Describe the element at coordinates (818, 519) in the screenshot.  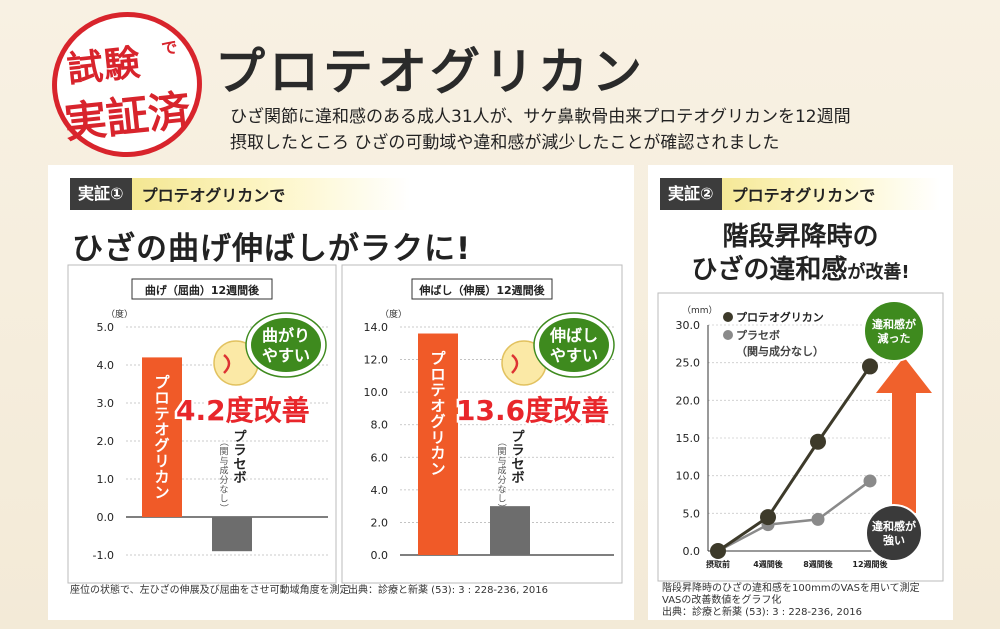
I see `series-placebo-point` at that location.